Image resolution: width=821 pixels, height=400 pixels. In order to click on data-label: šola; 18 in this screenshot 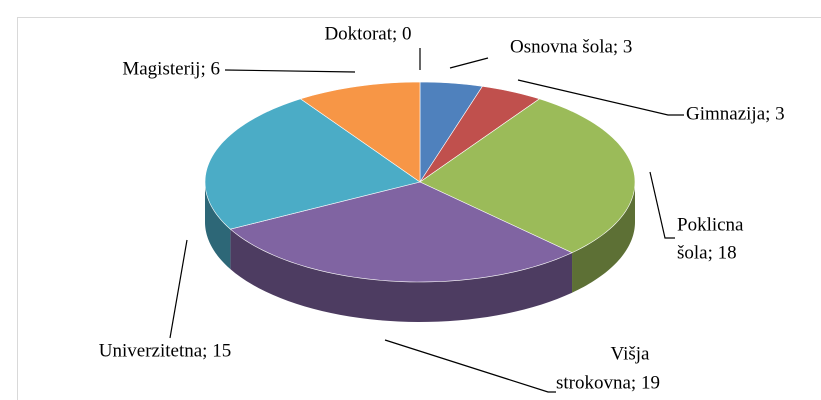, I will do `click(707, 252)`.